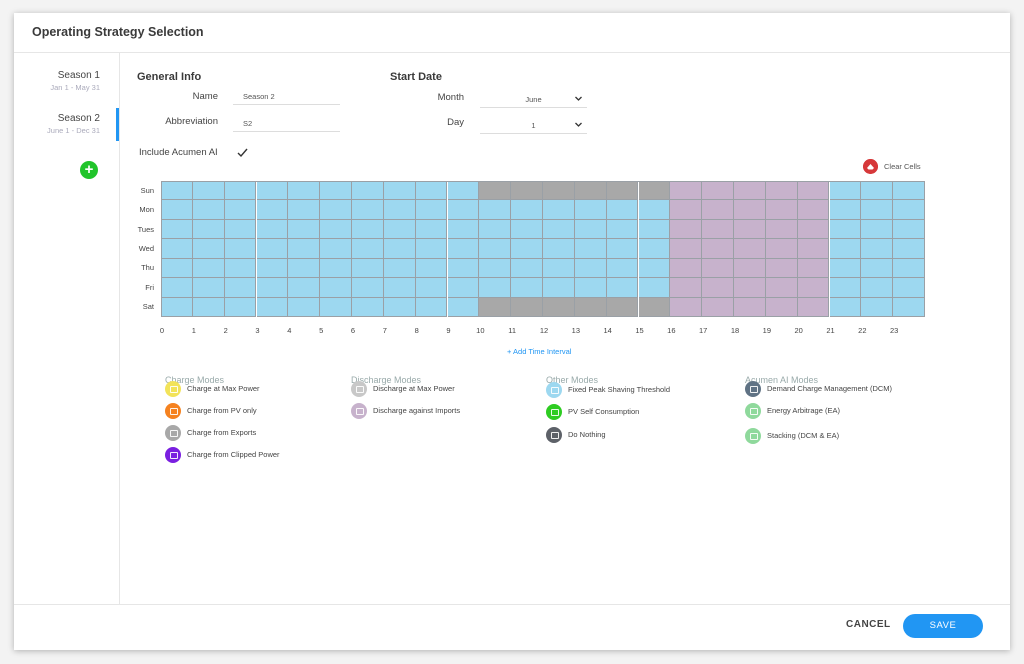 The height and width of the screenshot is (664, 1024). I want to click on month-select: June, so click(533, 99).